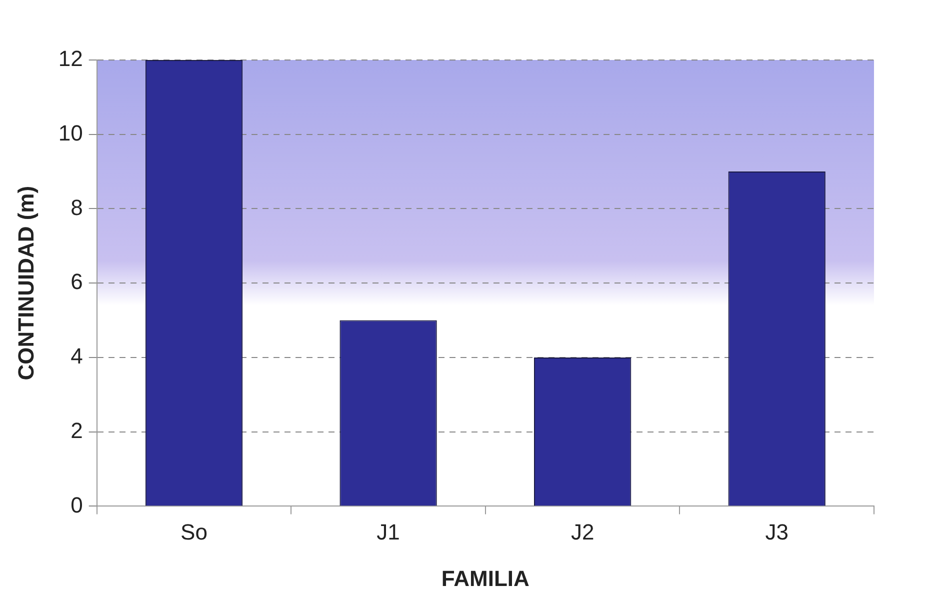 This screenshot has height=607, width=949. I want to click on y-tick-label: 2, so click(76, 430).